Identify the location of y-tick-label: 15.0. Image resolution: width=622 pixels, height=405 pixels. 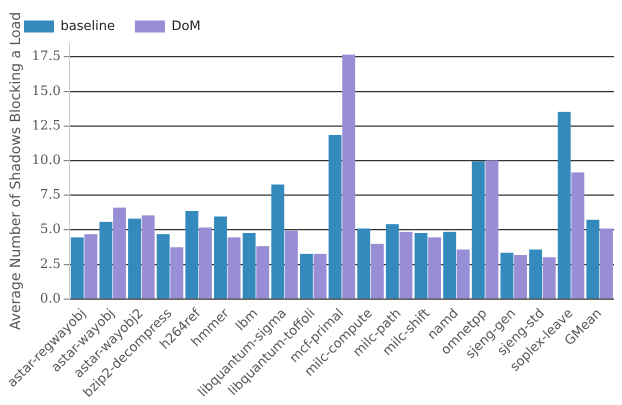
(46, 91).